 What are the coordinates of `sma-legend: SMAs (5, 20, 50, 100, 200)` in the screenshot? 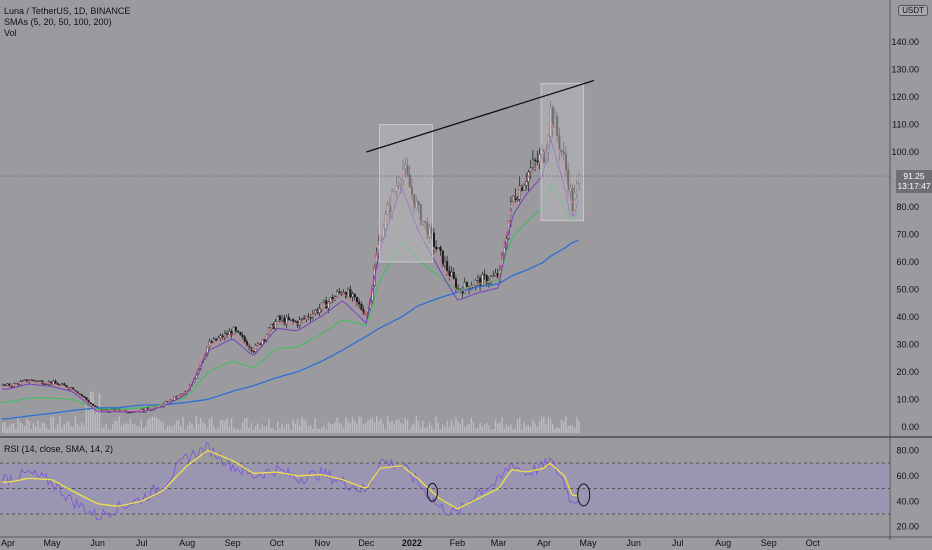 It's located at (58, 22).